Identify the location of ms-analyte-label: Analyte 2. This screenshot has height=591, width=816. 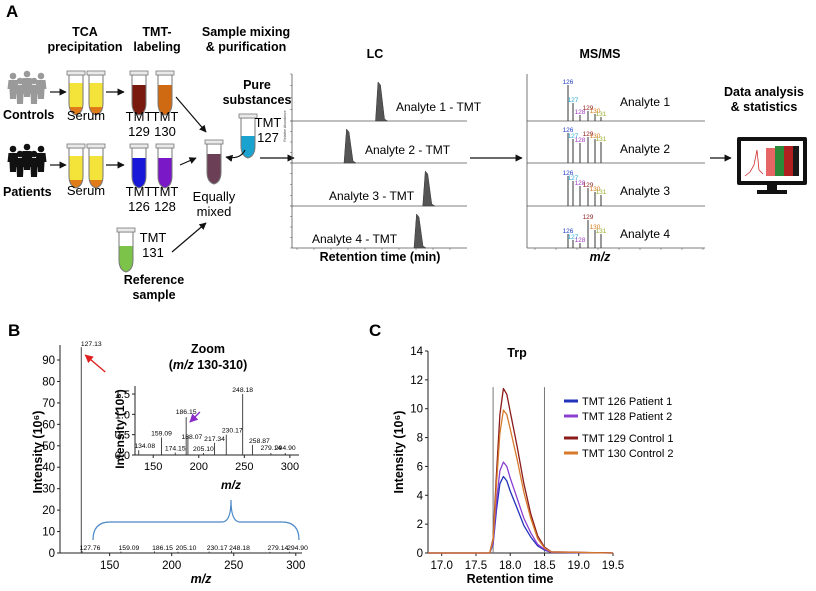
(645, 149).